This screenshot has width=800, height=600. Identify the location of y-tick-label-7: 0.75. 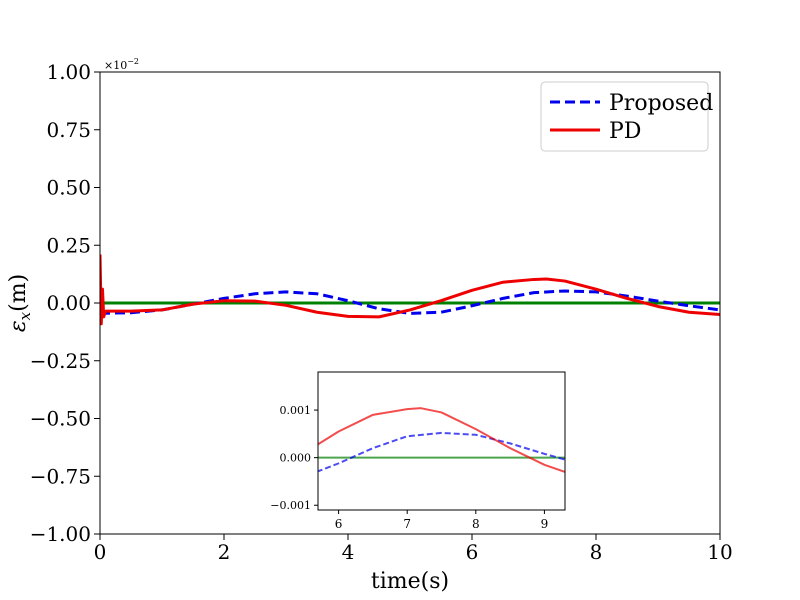
(68, 130).